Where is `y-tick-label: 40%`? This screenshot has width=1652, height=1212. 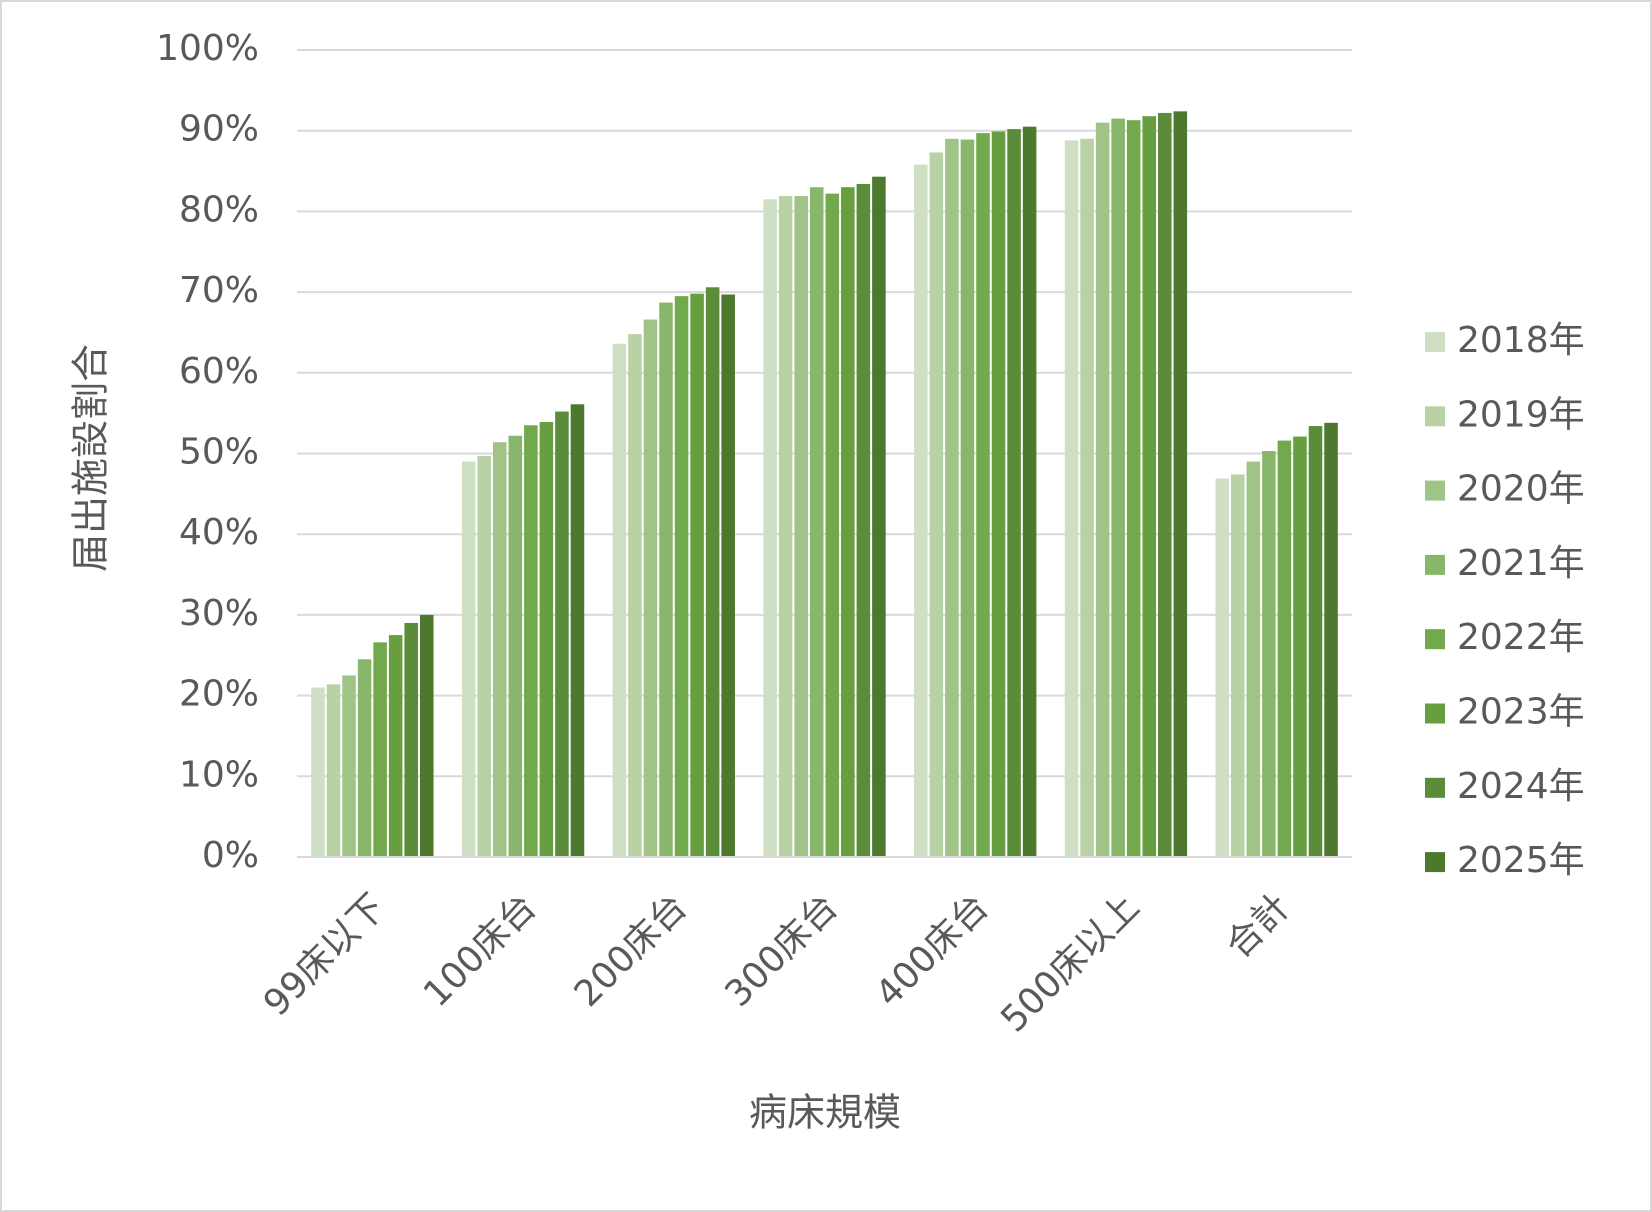 y-tick-label: 40% is located at coordinates (219, 532).